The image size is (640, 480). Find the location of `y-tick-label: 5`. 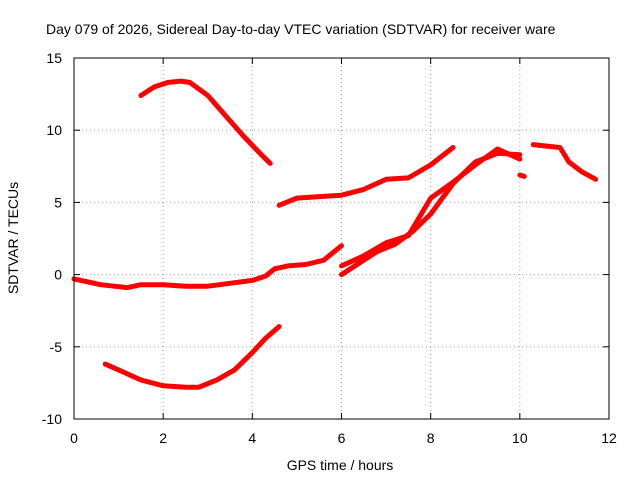

y-tick-label: 5 is located at coordinates (58, 202).